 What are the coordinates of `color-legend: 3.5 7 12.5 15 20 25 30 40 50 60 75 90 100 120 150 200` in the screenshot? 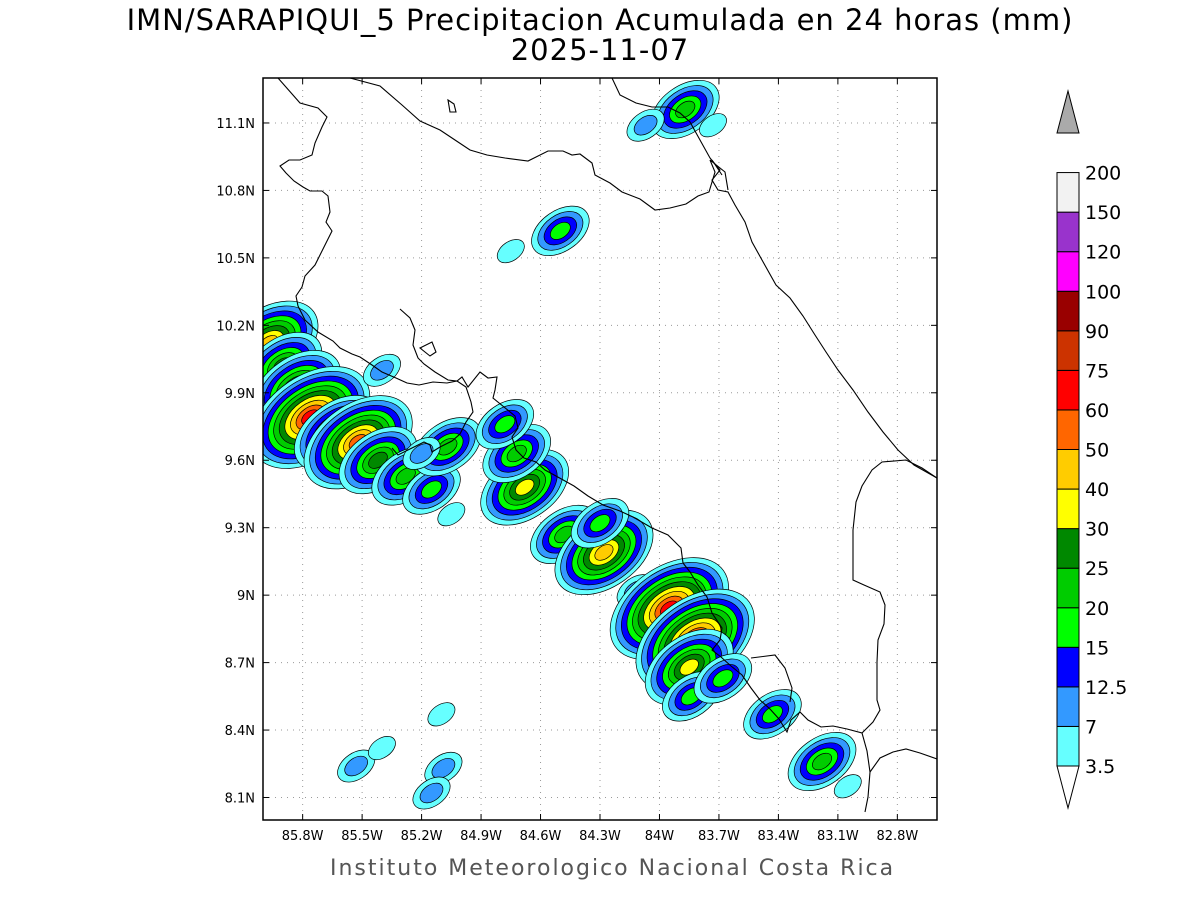 It's located at (1091, 449).